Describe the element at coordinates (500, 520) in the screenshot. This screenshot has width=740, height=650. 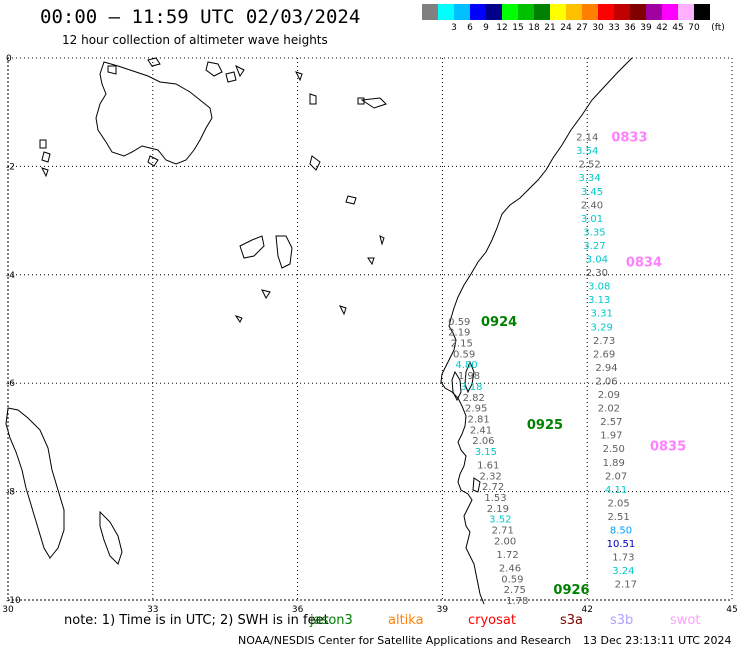
I see `wave-height-value: 3.52` at that location.